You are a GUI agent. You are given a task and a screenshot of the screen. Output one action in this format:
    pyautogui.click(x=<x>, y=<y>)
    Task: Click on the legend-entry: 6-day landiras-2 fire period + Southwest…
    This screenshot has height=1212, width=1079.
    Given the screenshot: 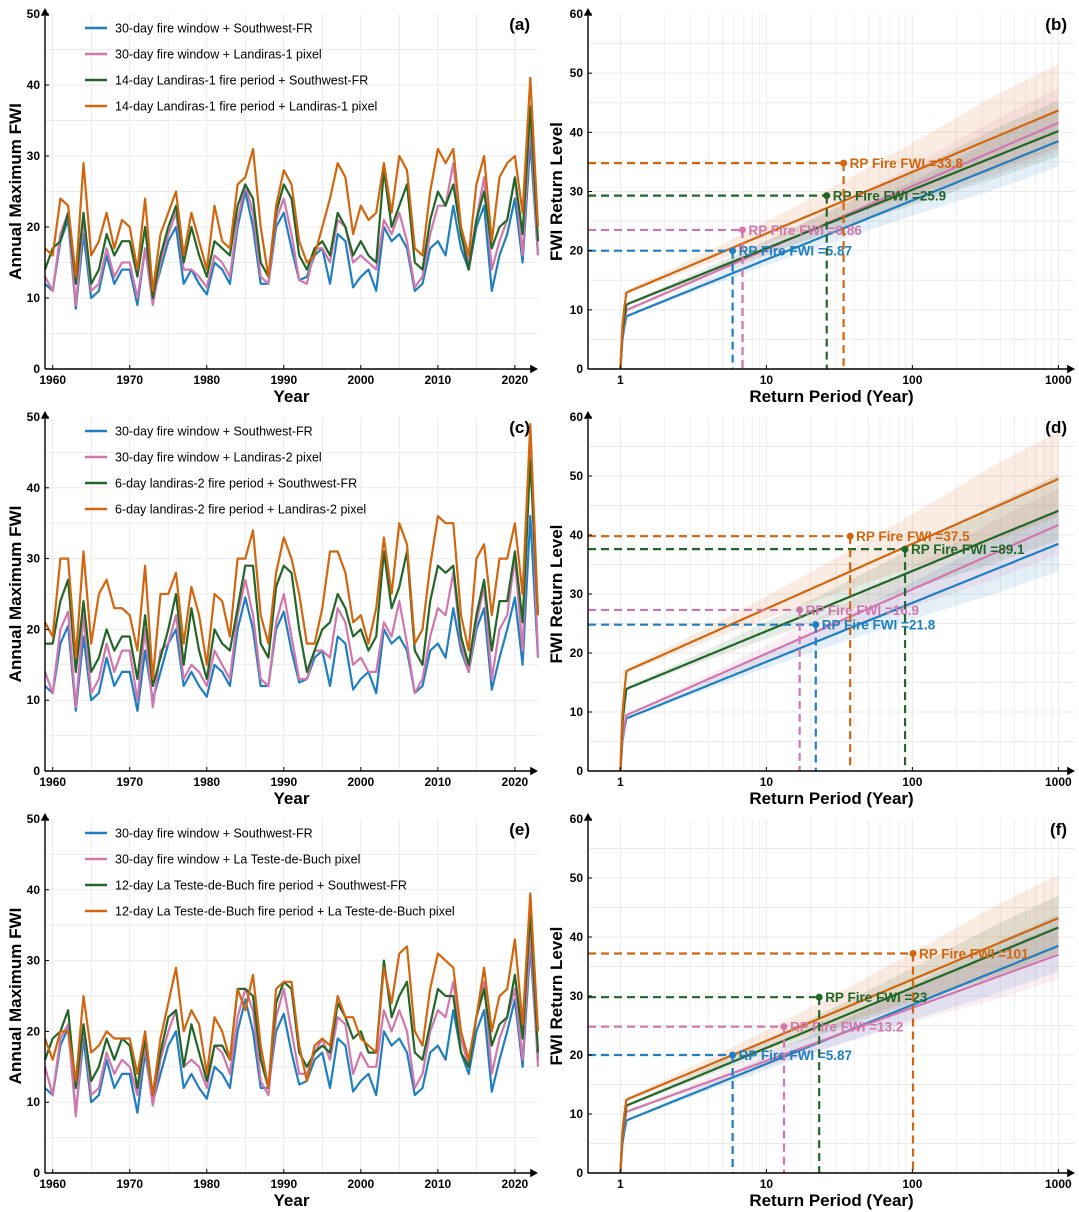 What is the action you would take?
    pyautogui.click(x=236, y=484)
    